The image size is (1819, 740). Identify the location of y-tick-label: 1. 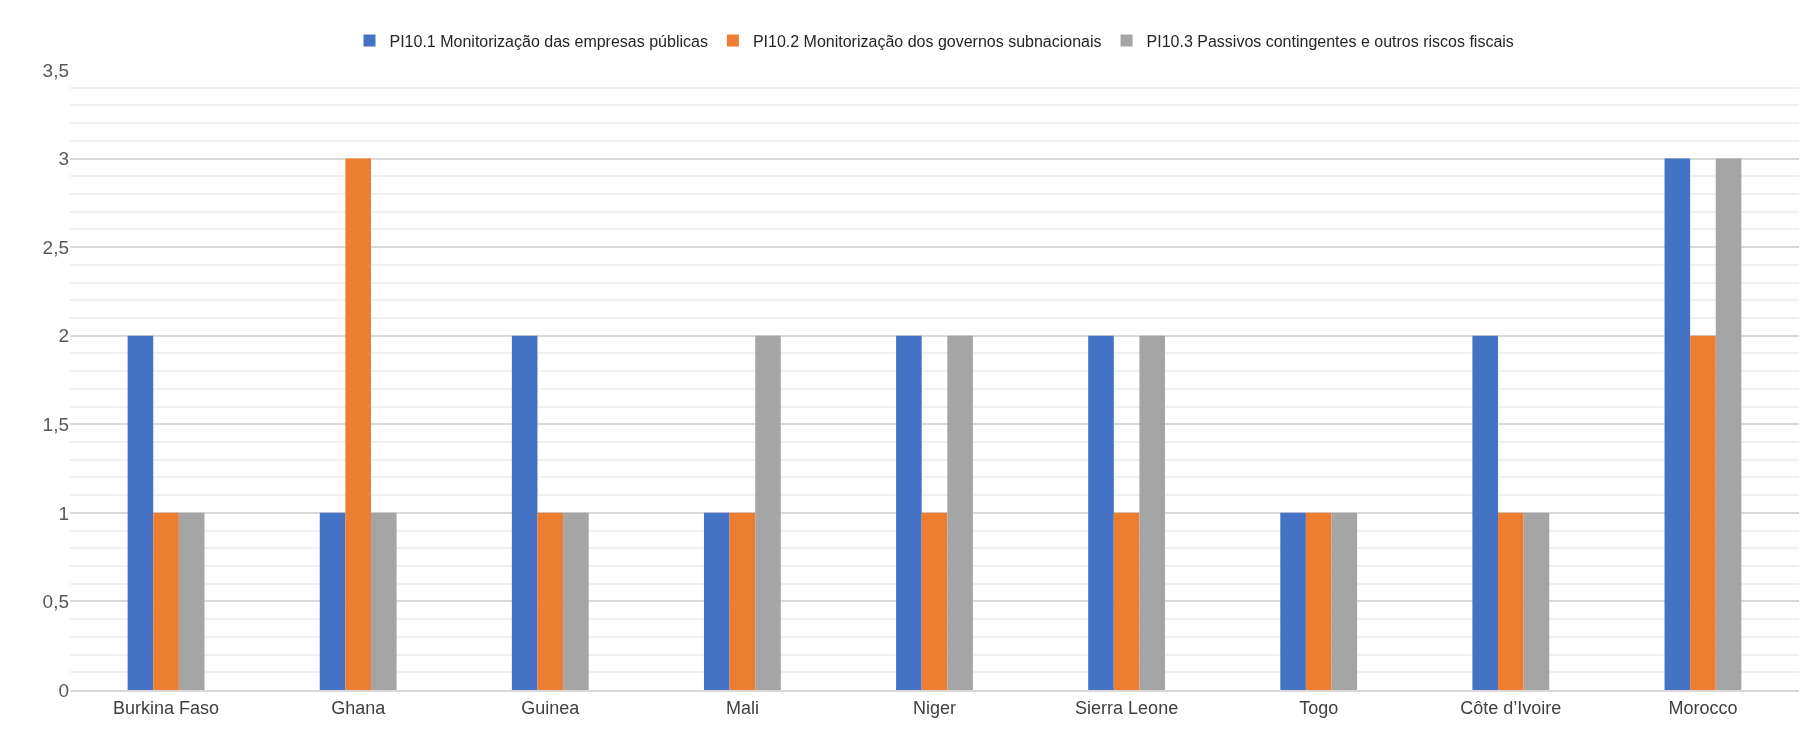
(63, 513).